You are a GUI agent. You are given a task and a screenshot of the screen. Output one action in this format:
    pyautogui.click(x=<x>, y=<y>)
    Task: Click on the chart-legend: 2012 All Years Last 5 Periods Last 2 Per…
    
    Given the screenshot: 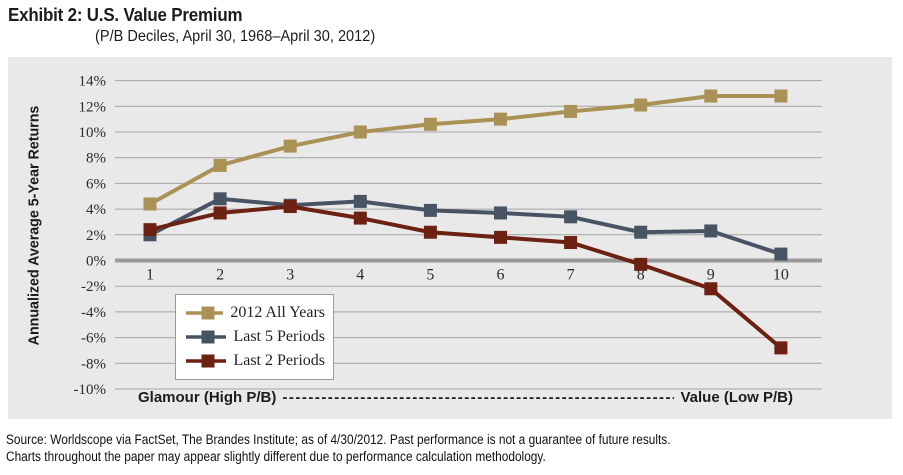 What is the action you would take?
    pyautogui.click(x=254, y=337)
    